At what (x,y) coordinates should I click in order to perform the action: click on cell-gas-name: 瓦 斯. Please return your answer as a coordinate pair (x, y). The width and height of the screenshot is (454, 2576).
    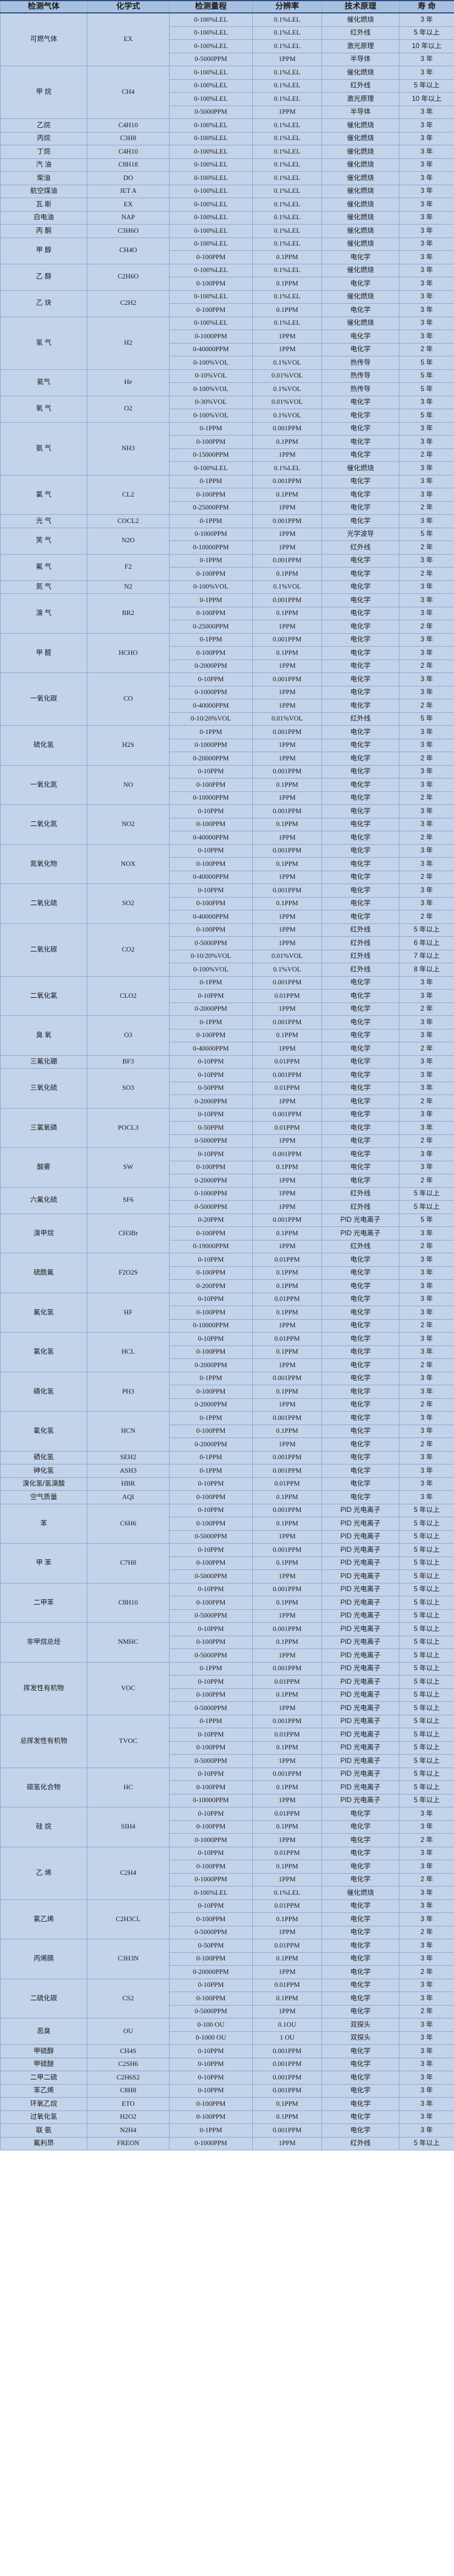
    Looking at the image, I should click on (43, 205).